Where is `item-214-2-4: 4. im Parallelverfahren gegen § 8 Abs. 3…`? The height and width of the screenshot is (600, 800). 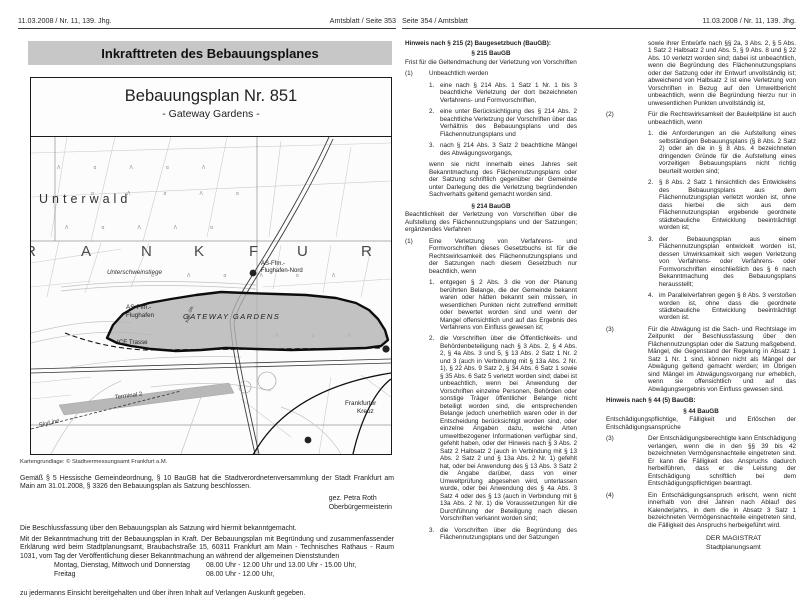
item-214-2-4: 4. im Parallelverfahren gegen § 8 Abs. 3… is located at coordinates (722, 307).